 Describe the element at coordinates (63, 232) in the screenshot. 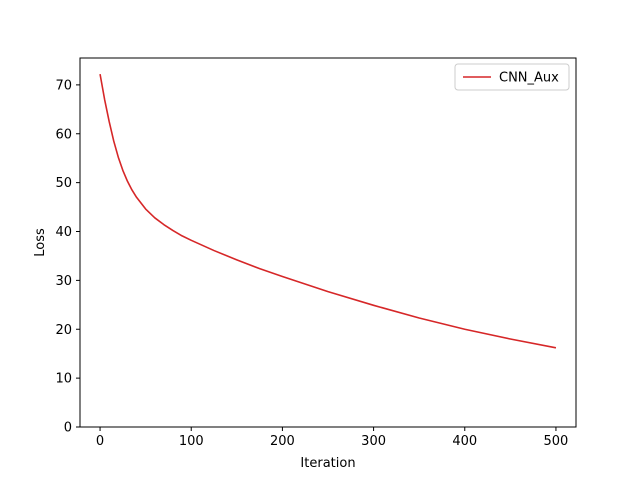

I see `y-tick-label: 40` at that location.